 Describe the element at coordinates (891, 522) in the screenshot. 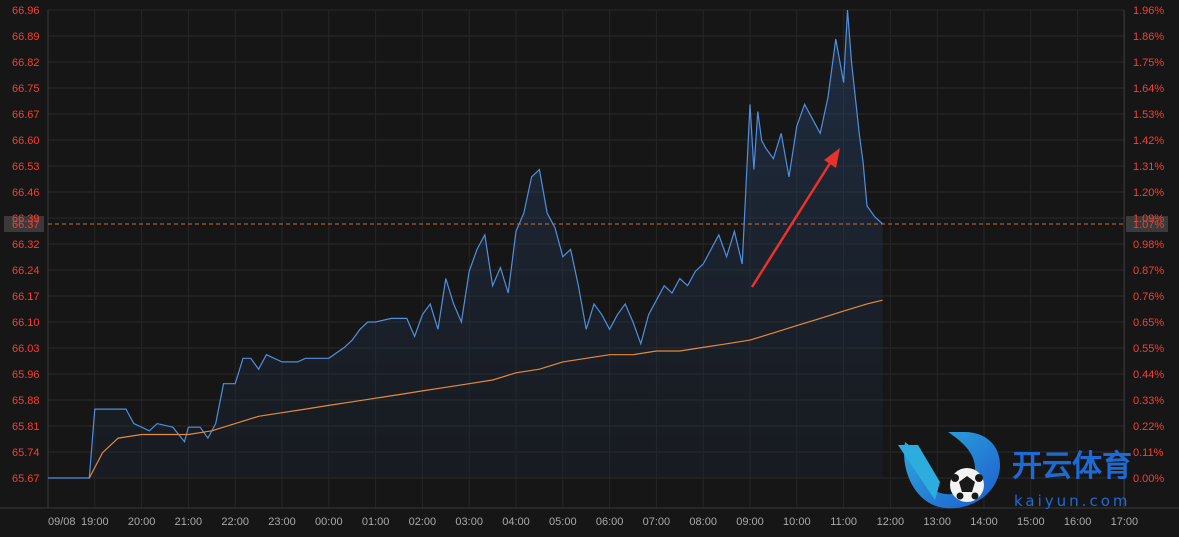

I see `x-tick-label: 12:00` at that location.